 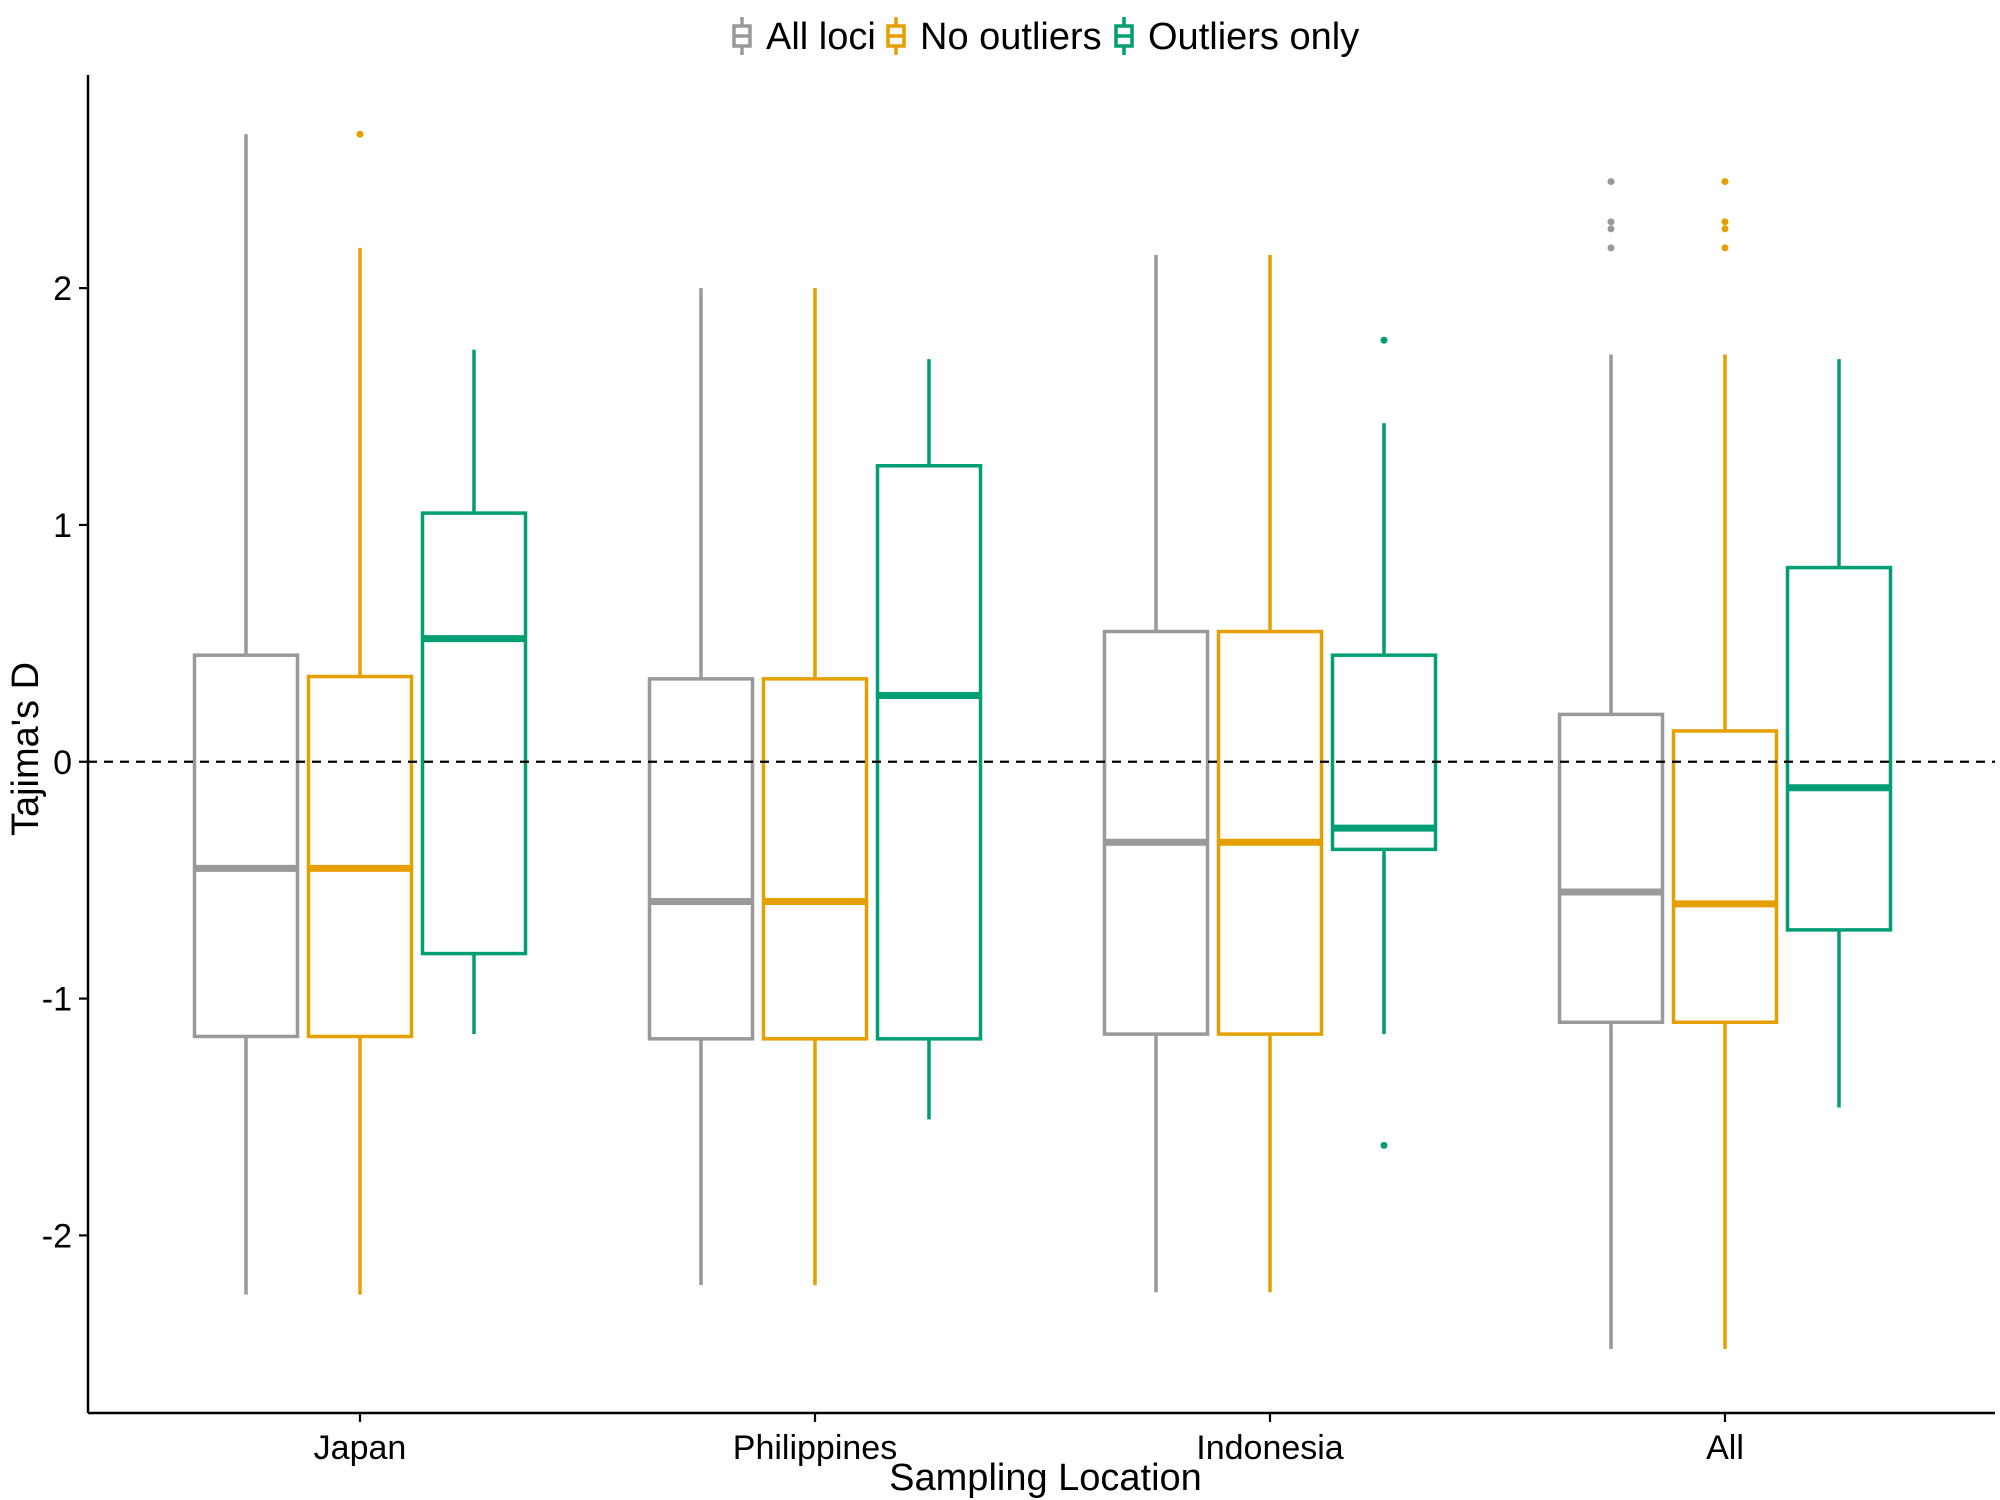 I want to click on legend-label: No outliers, so click(x=1011, y=37).